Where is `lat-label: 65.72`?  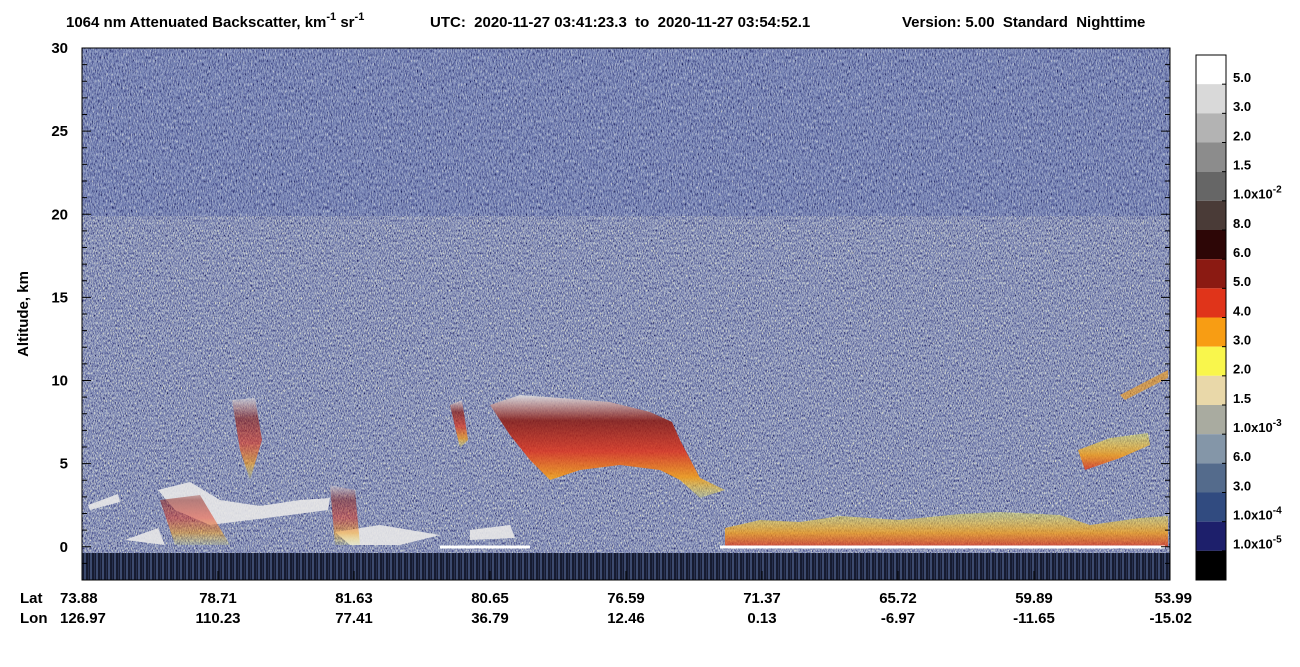
lat-label: 65.72 is located at coordinates (898, 598).